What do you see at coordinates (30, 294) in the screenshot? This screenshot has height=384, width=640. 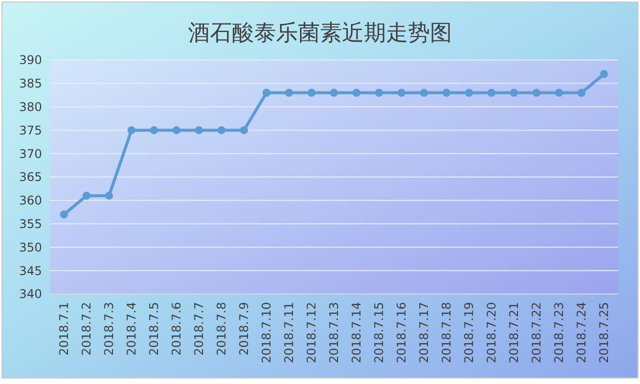 I see `y-tick-label: 340` at bounding box center [30, 294].